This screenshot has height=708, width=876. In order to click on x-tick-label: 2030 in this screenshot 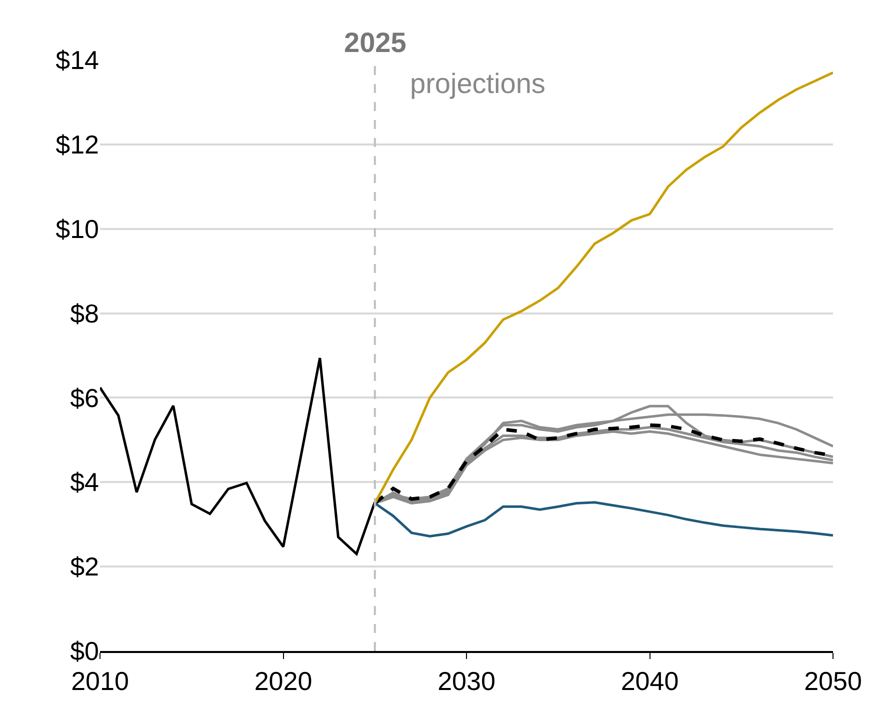, I will do `click(467, 681)`.